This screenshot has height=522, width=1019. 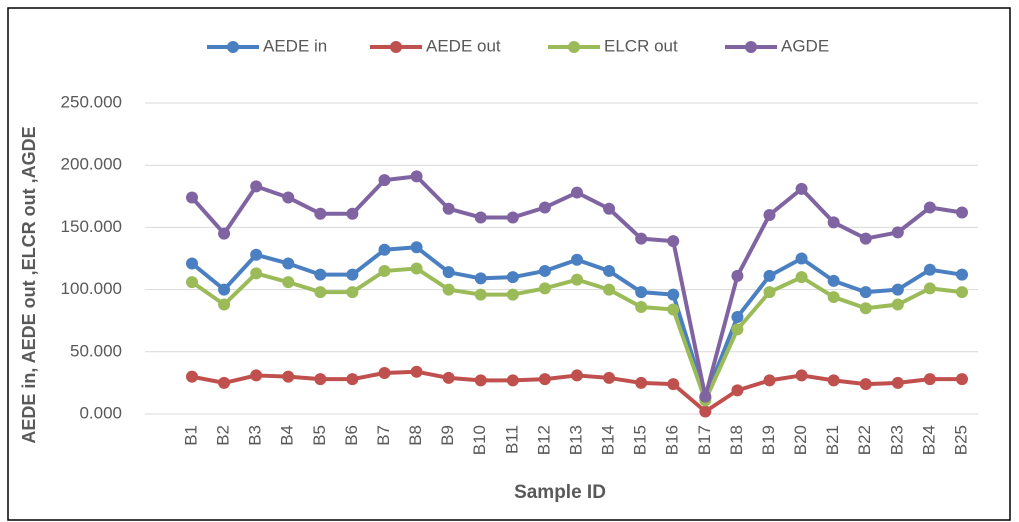 I want to click on x-tick-label: B24, so click(x=928, y=440).